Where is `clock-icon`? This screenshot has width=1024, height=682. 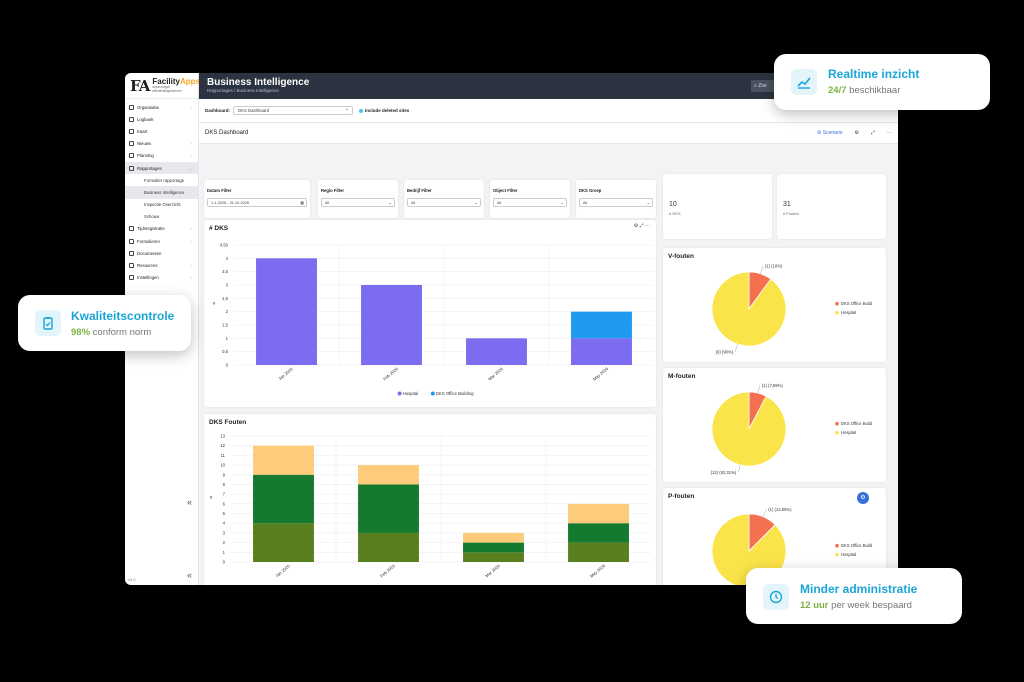
clock-icon is located at coordinates (131, 229).